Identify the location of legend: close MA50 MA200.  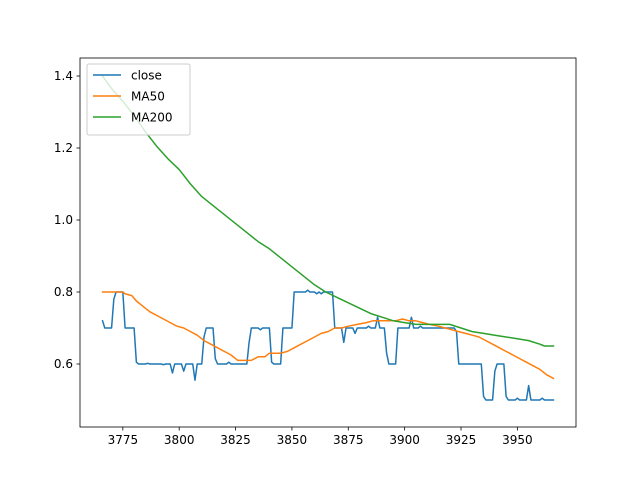
(138, 99).